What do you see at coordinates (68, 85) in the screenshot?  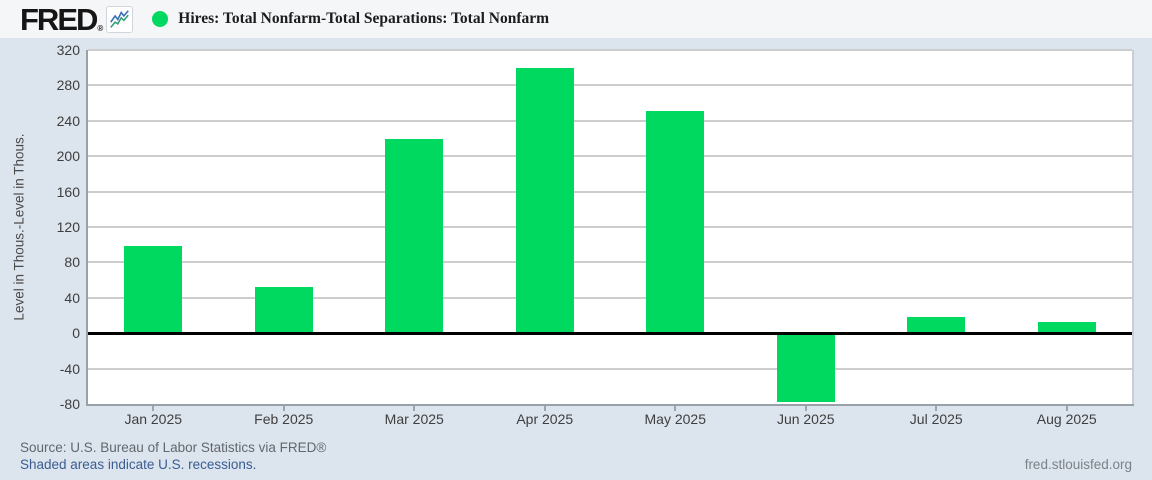 I see `y-tick-label-280: 280` at bounding box center [68, 85].